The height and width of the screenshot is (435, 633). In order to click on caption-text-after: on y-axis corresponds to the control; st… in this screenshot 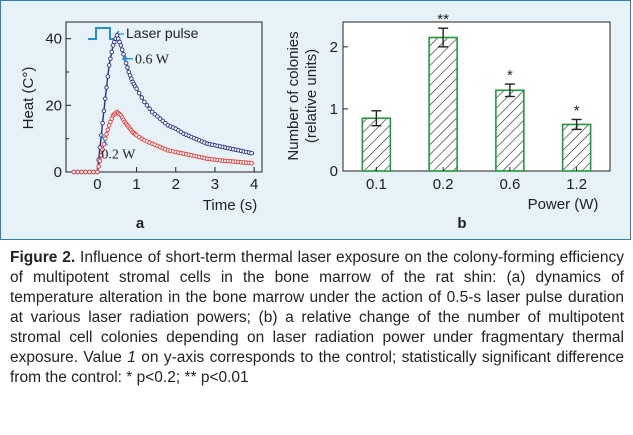, I will do `click(317, 367)`.